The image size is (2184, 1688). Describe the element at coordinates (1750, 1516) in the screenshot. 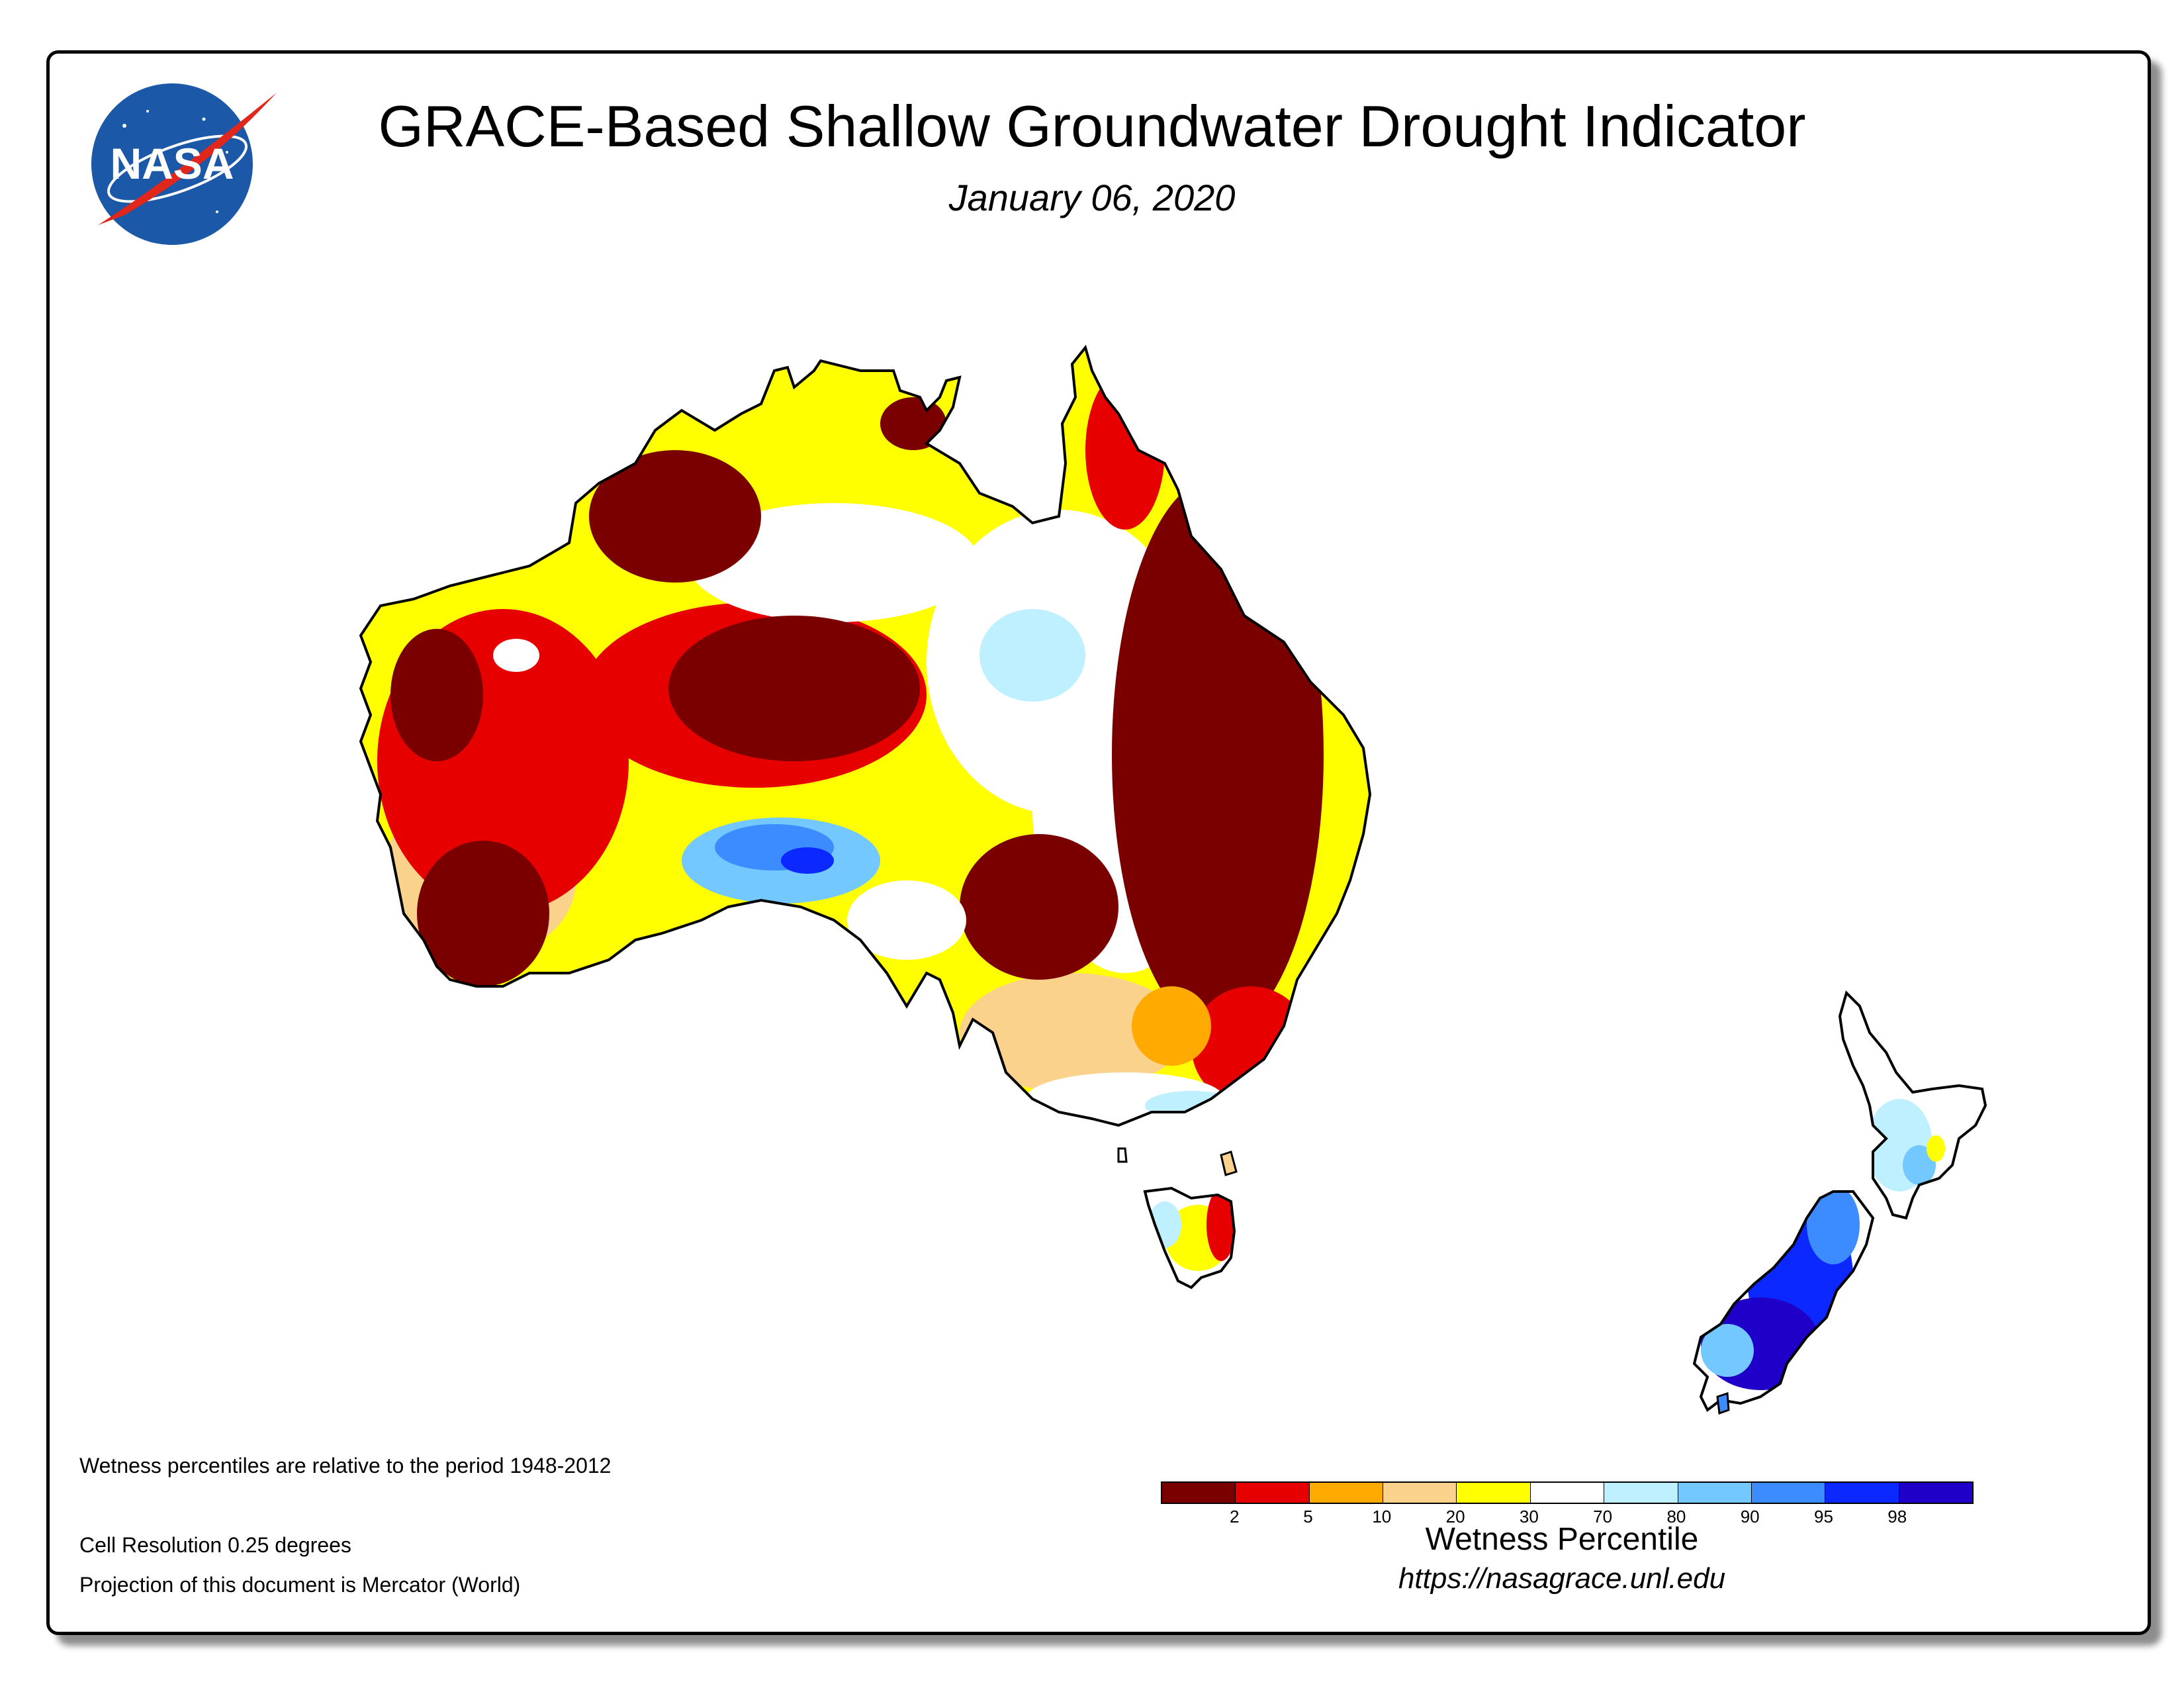

I see `legend-tick-label: 90` at that location.